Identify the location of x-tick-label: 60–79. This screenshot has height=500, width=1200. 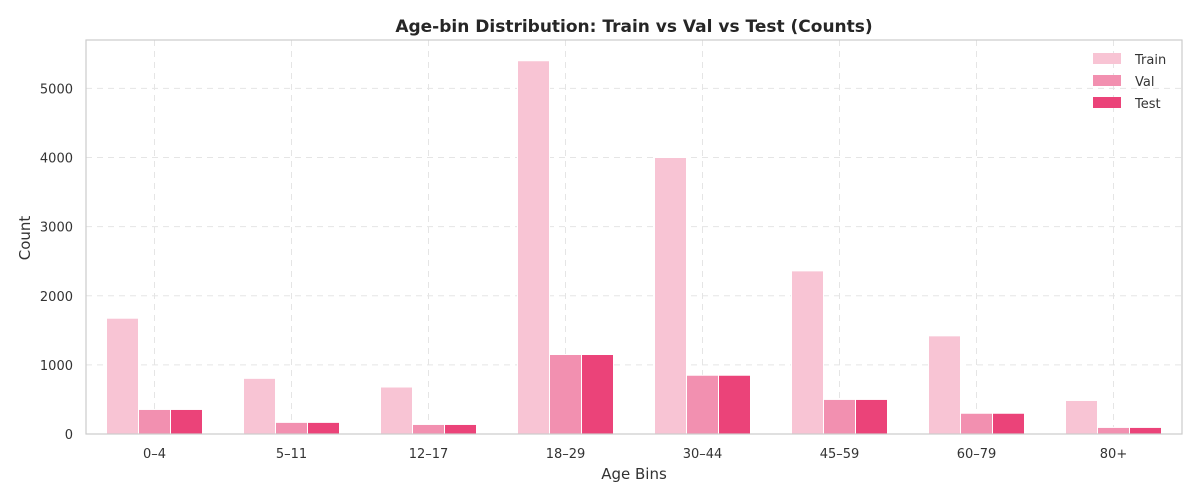
(977, 454).